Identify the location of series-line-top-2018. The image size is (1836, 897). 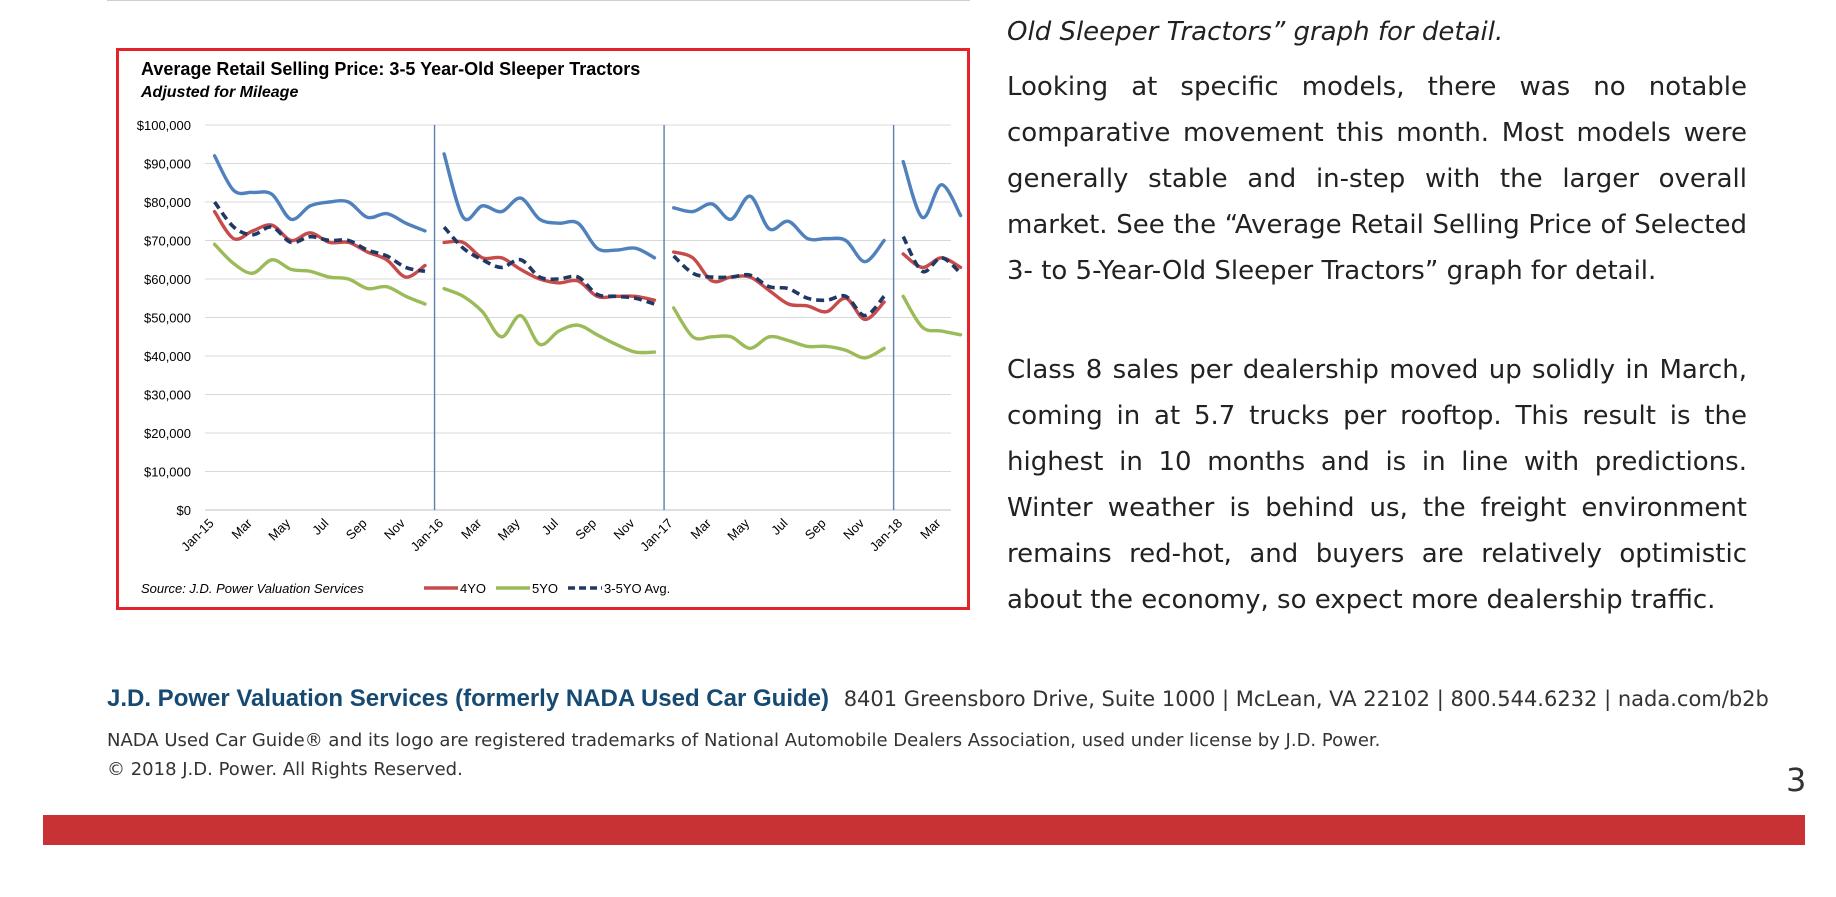
(932, 189).